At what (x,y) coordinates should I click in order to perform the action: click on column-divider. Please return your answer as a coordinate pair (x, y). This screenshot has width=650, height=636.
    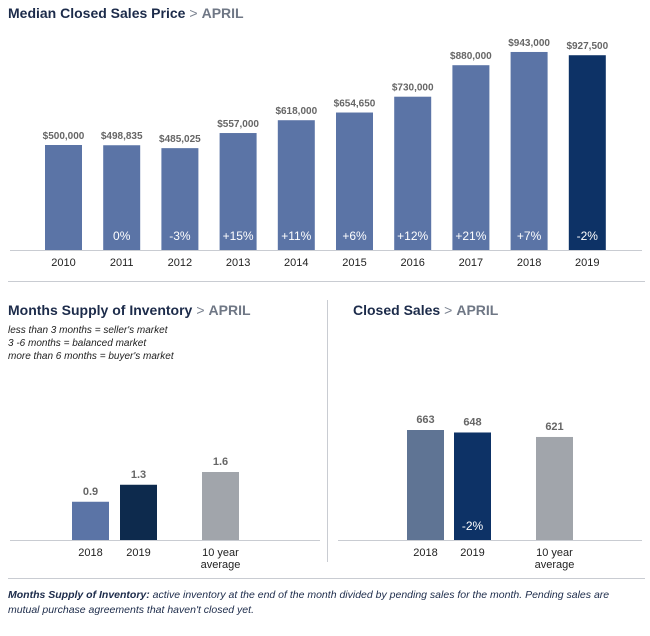
    Looking at the image, I should click on (327, 431).